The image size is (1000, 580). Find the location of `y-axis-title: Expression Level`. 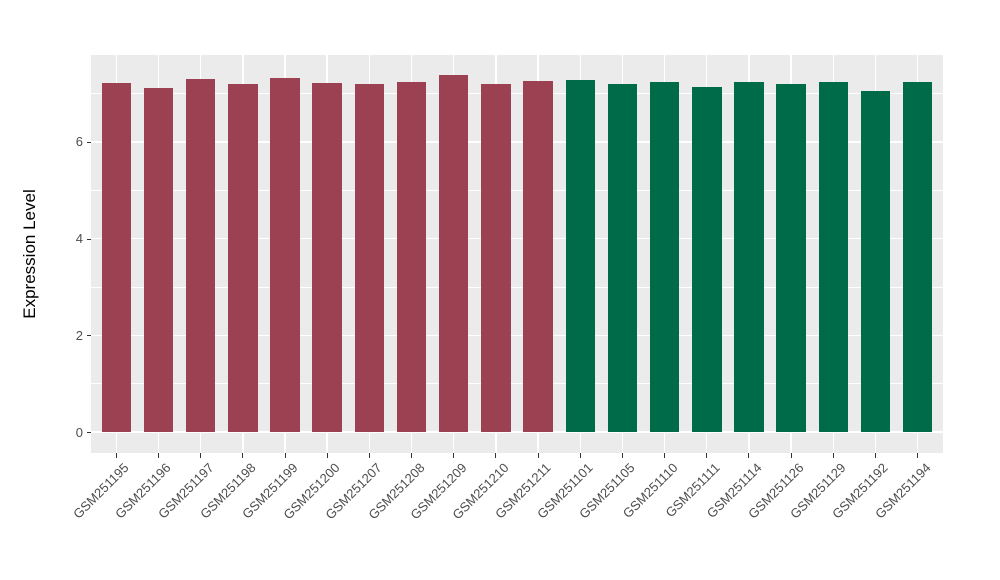

y-axis-title: Expression Level is located at coordinates (29, 254).